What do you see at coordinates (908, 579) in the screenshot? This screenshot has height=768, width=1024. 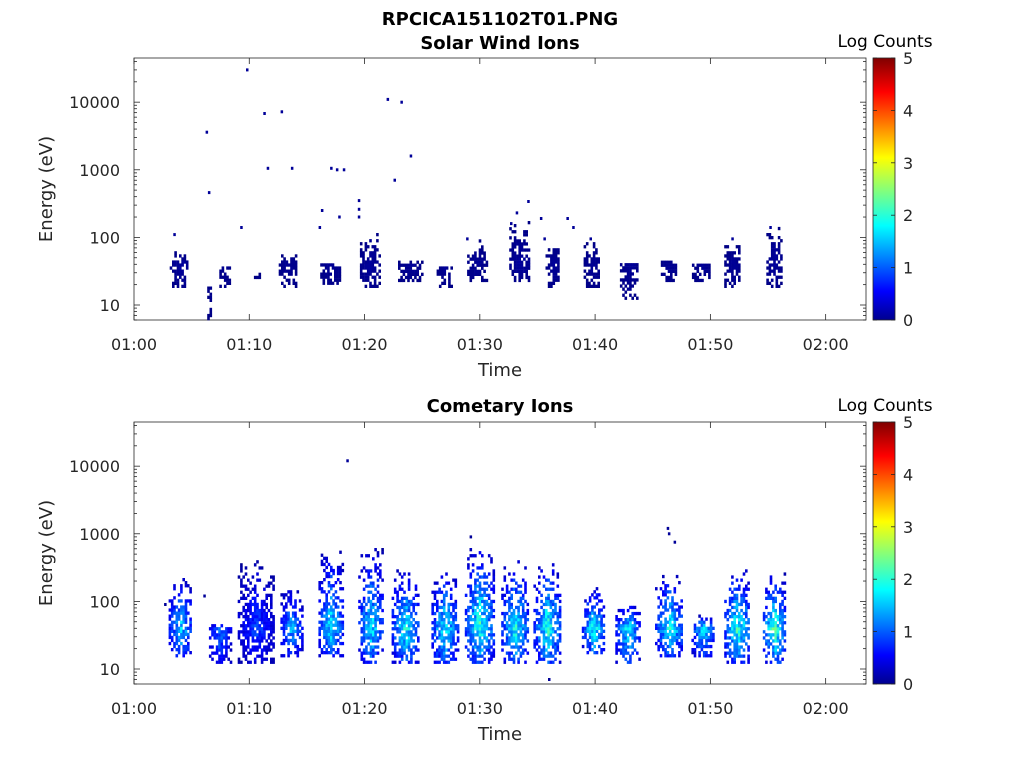 I see `colorbar-tick-label: 2` at bounding box center [908, 579].